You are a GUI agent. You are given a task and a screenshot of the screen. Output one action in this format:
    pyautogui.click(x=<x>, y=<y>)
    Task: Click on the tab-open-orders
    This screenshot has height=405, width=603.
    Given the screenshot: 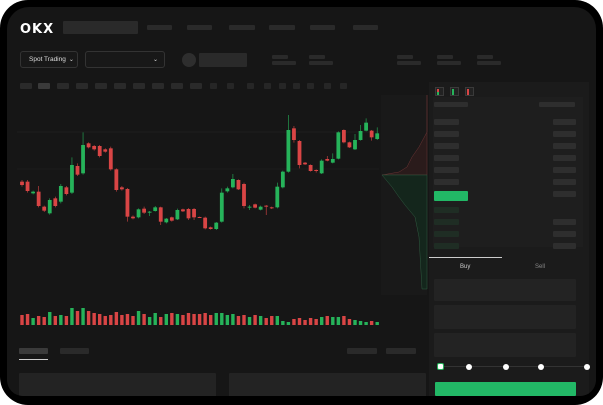 What is the action you would take?
    pyautogui.click(x=33, y=351)
    